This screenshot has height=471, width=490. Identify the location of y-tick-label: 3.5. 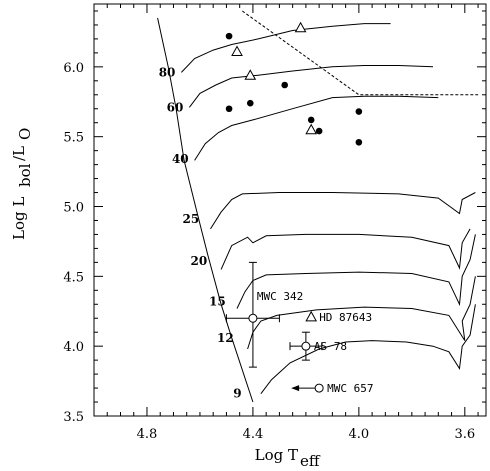
(73, 417).